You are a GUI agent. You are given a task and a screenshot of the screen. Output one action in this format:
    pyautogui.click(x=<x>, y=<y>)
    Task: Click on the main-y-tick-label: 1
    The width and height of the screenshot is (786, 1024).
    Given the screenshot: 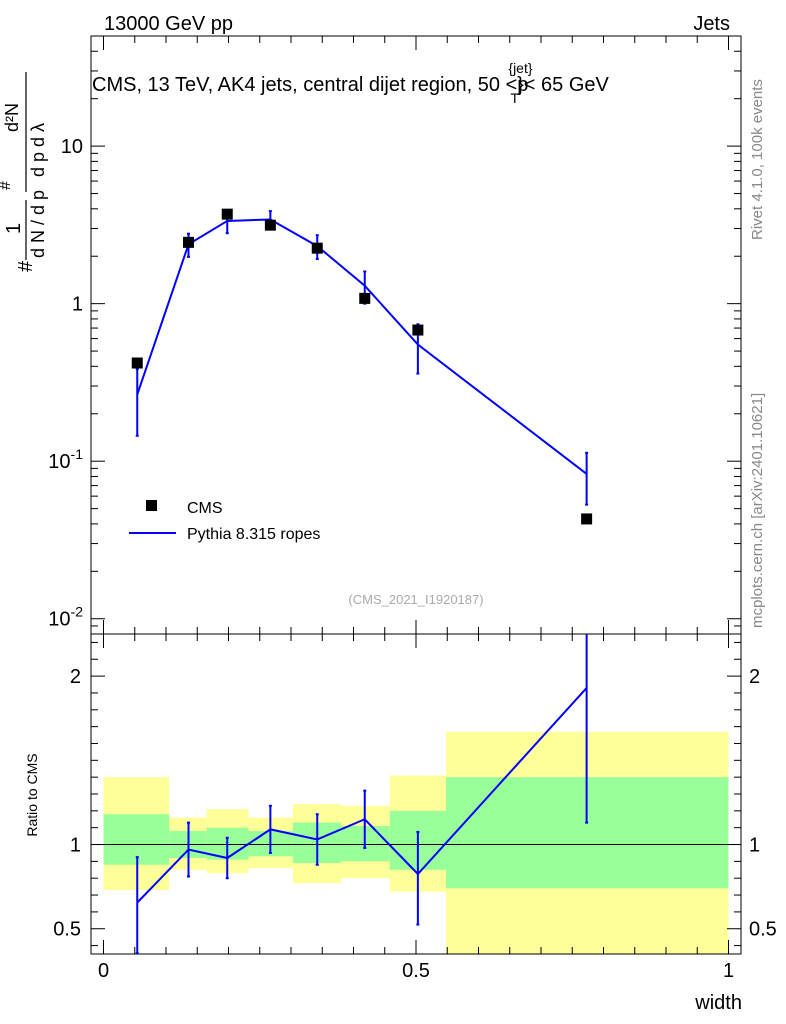 What is the action you would take?
    pyautogui.click(x=77, y=305)
    